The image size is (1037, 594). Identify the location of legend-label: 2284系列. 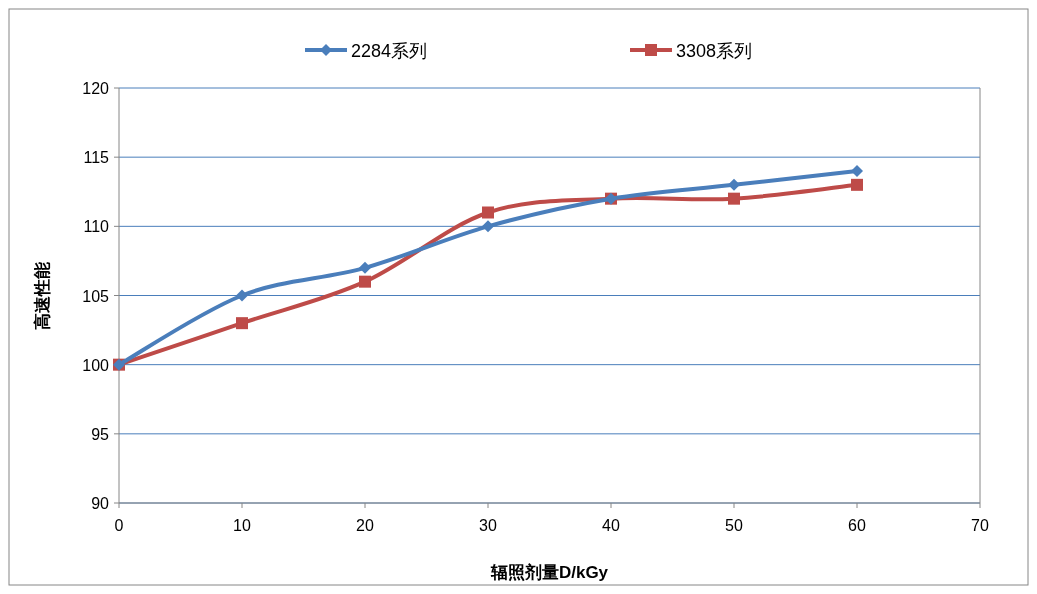
(389, 51).